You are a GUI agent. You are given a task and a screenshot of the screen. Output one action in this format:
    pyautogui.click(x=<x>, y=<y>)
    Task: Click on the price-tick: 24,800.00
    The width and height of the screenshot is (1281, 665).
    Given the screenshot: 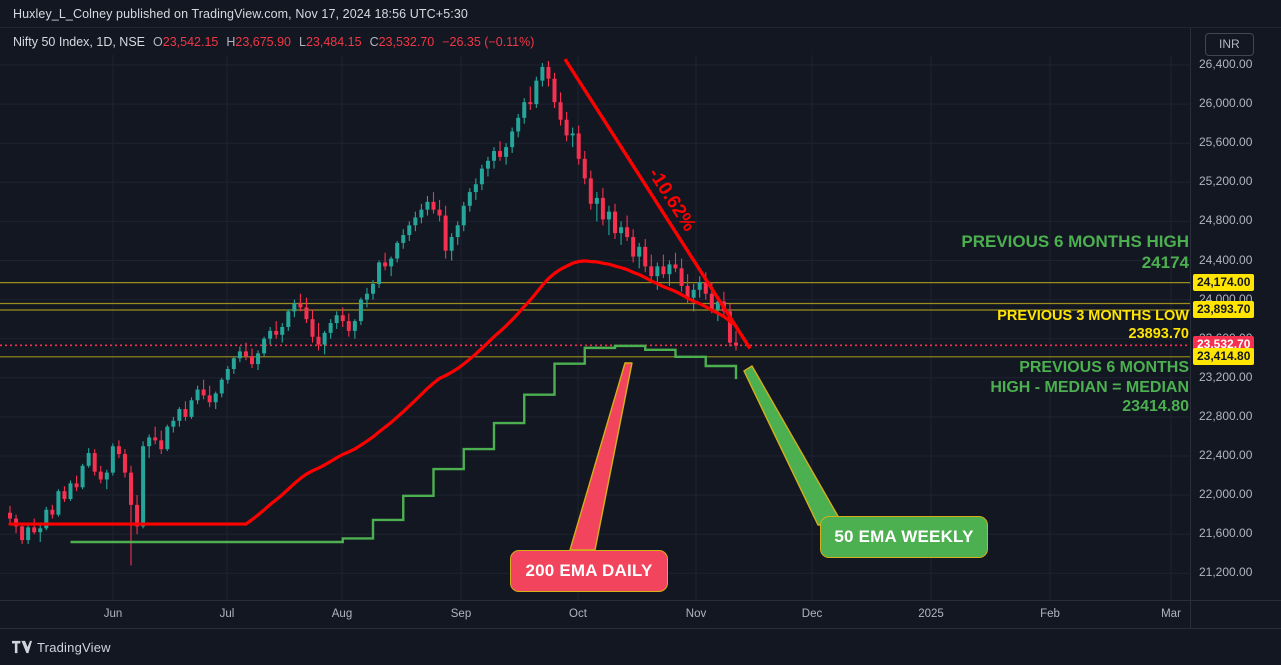 What is the action you would take?
    pyautogui.click(x=1226, y=220)
    